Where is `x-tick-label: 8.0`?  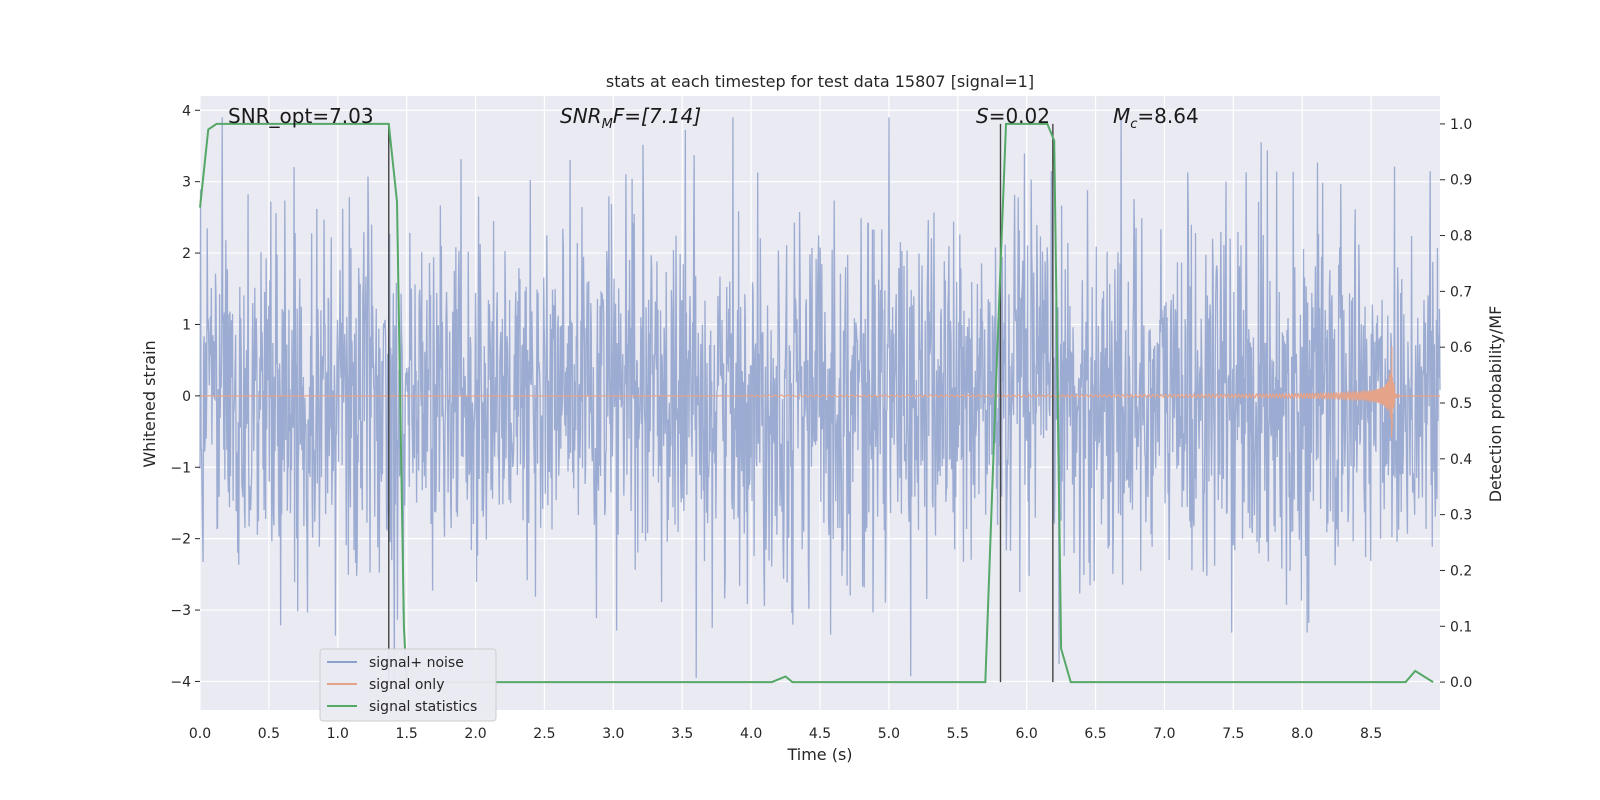 x-tick-label: 8.0 is located at coordinates (1302, 734).